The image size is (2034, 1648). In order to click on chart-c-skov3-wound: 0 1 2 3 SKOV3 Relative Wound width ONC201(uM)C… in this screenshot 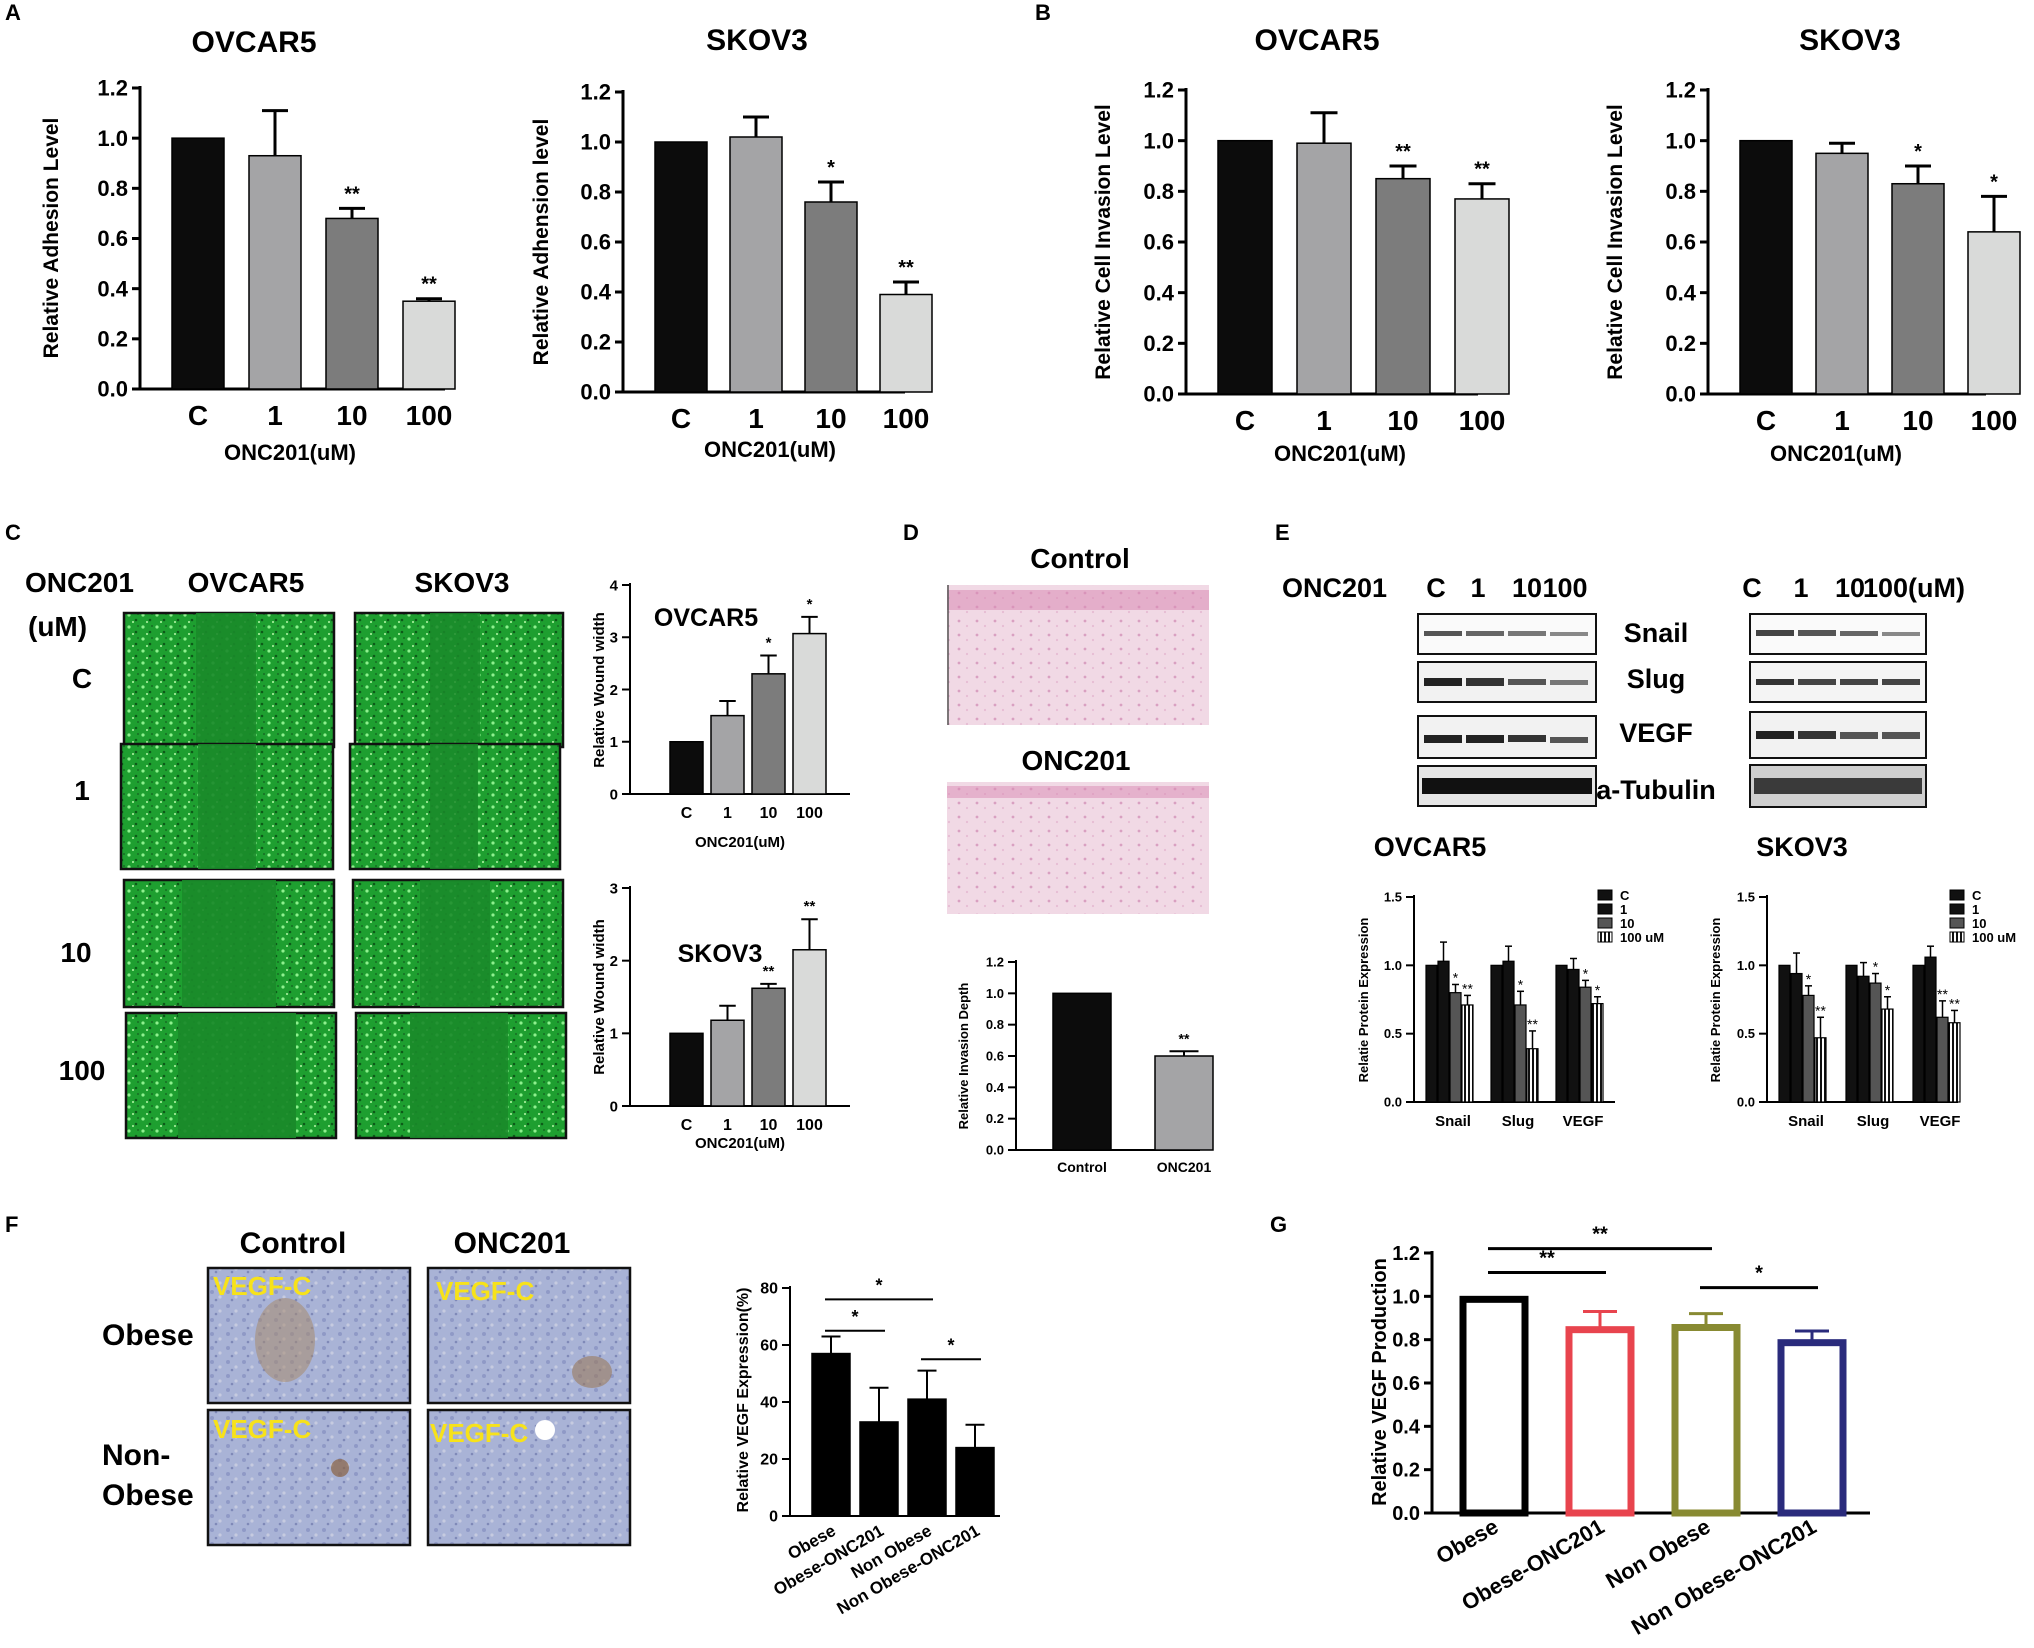, I will do `click(720, 1016)`.